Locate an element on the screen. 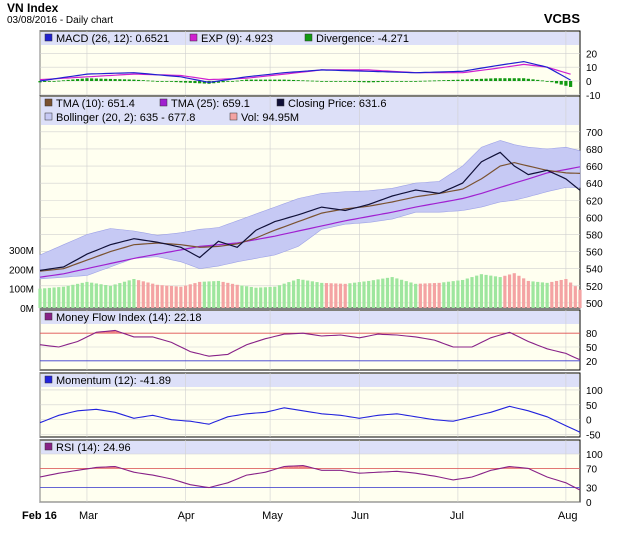 This screenshot has height=535, width=620. panel-3-legend-bg is located at coordinates (310, 380).